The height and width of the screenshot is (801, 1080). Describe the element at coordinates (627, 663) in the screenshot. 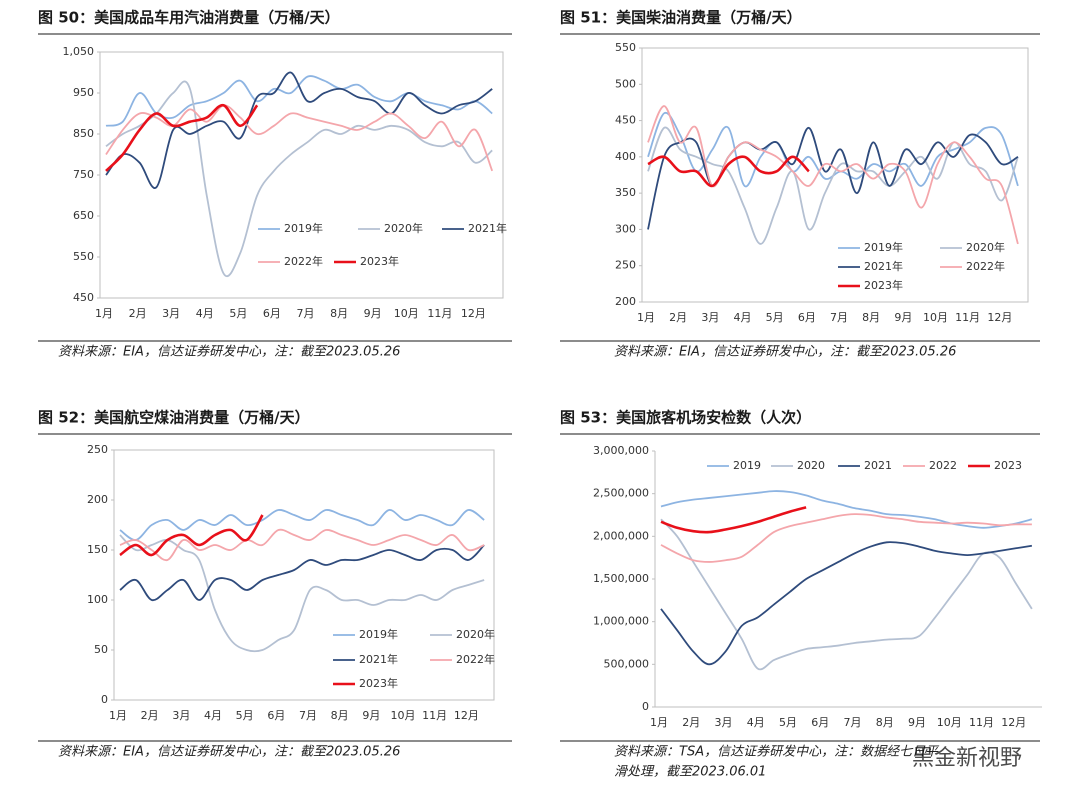

I see `y-tick-label: 500,000` at that location.